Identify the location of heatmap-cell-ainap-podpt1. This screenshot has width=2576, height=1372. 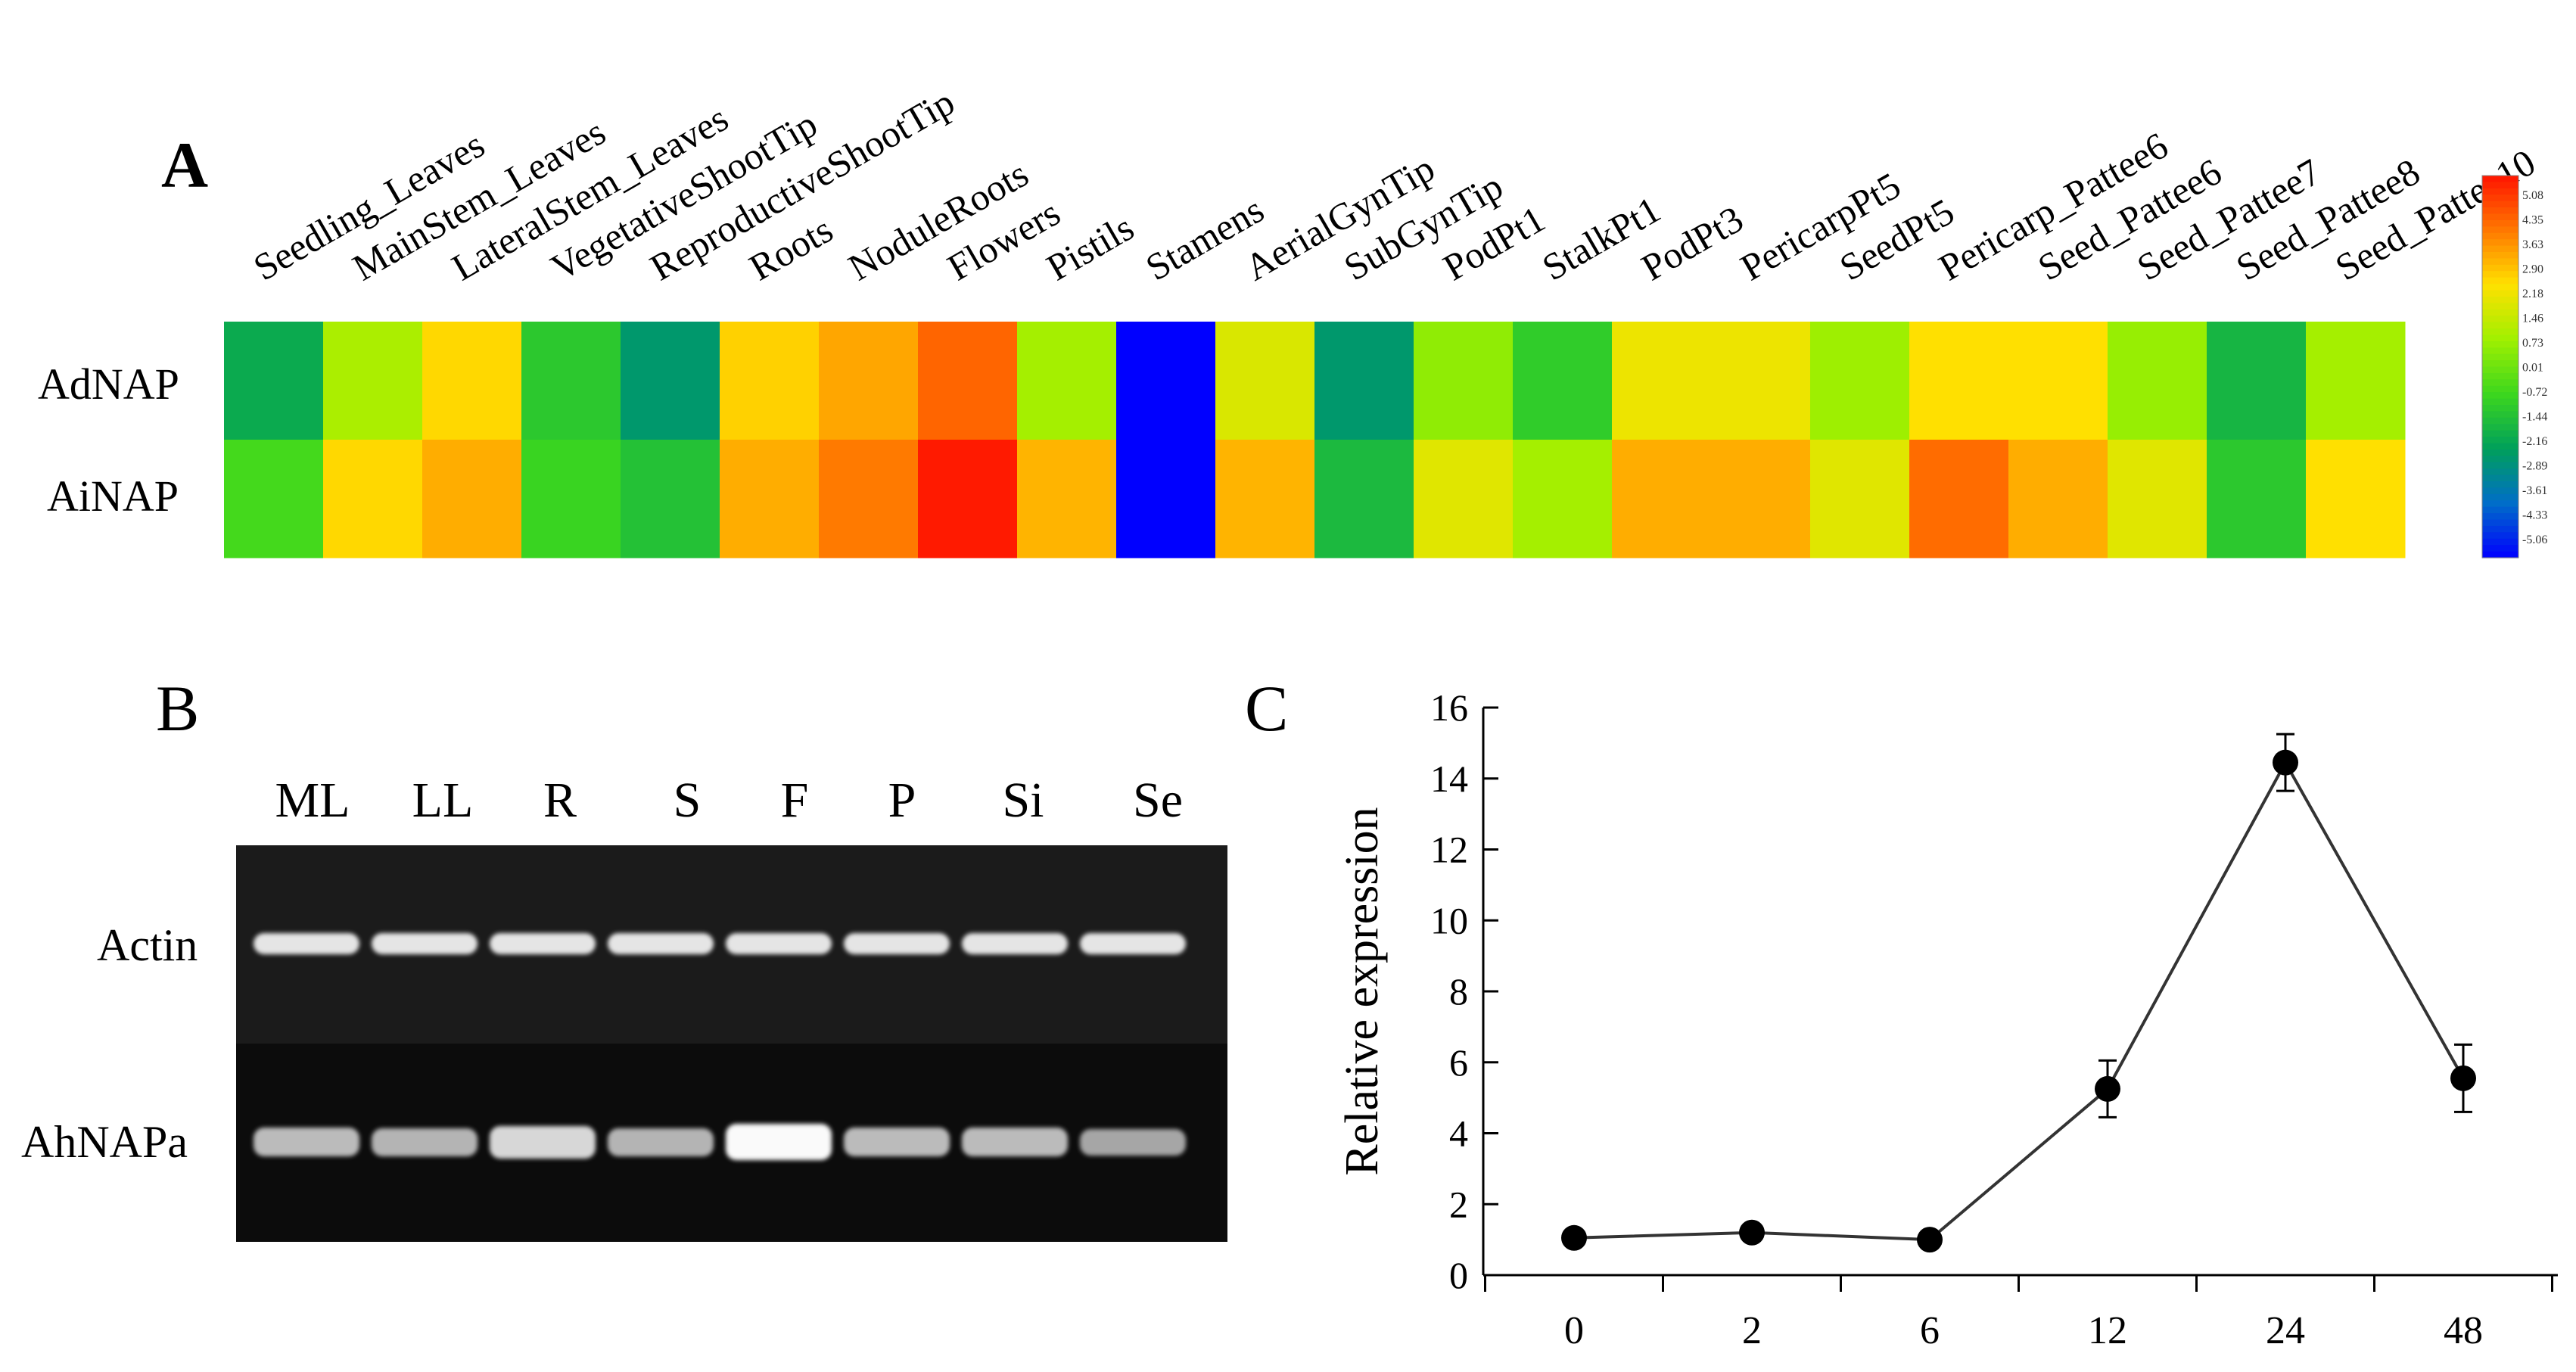
(1464, 499).